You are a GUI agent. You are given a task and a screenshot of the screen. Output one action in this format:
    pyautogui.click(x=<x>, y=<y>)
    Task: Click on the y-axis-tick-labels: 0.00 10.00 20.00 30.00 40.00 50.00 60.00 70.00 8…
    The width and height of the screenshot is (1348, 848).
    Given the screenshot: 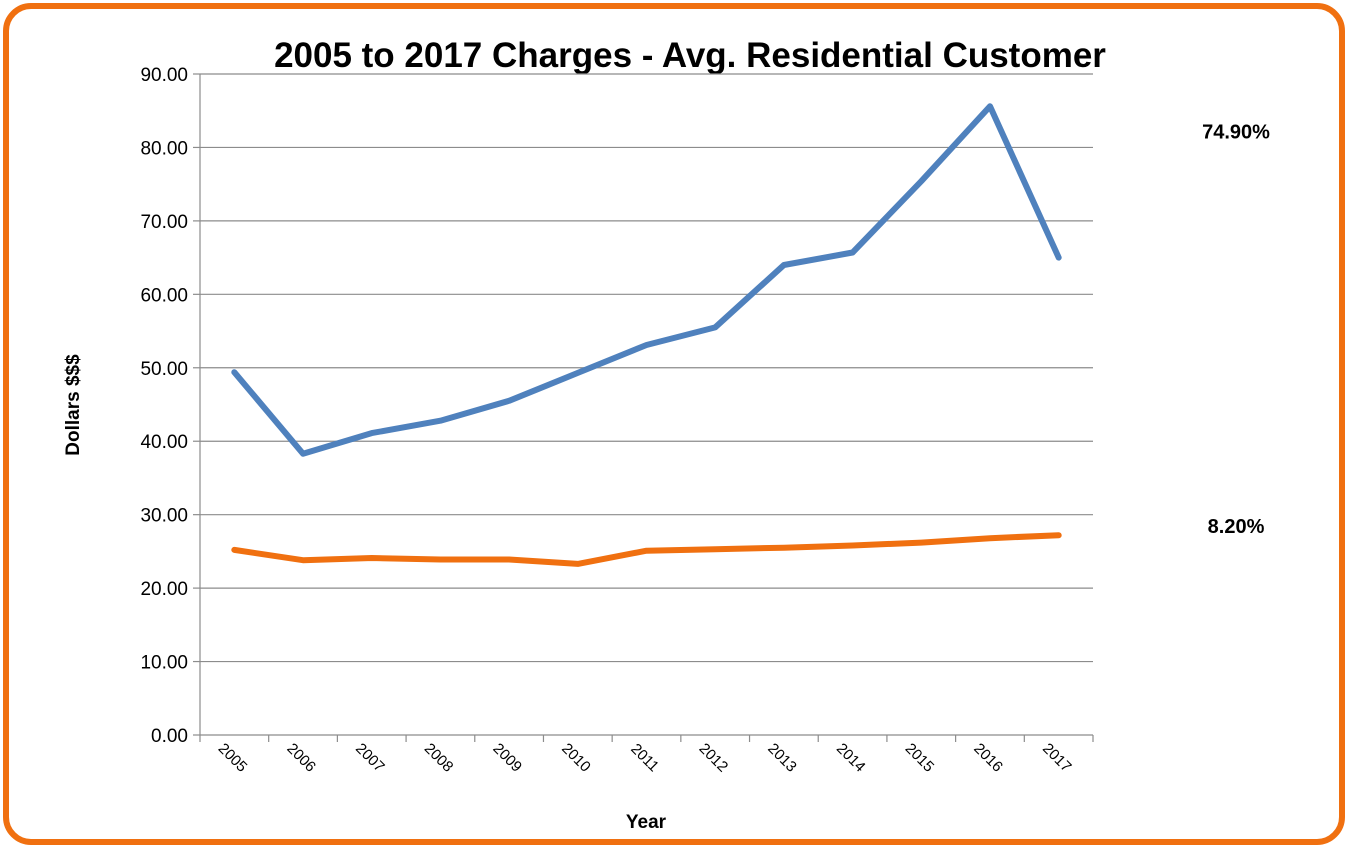 What is the action you would take?
    pyautogui.click(x=164, y=406)
    